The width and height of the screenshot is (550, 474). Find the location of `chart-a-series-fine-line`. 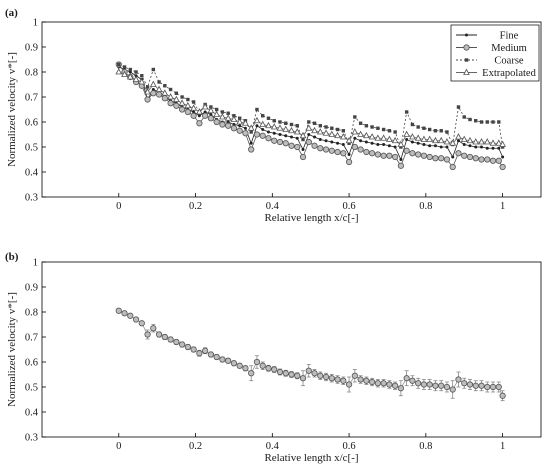

chart-a-series-fine-line is located at coordinates (310, 113).